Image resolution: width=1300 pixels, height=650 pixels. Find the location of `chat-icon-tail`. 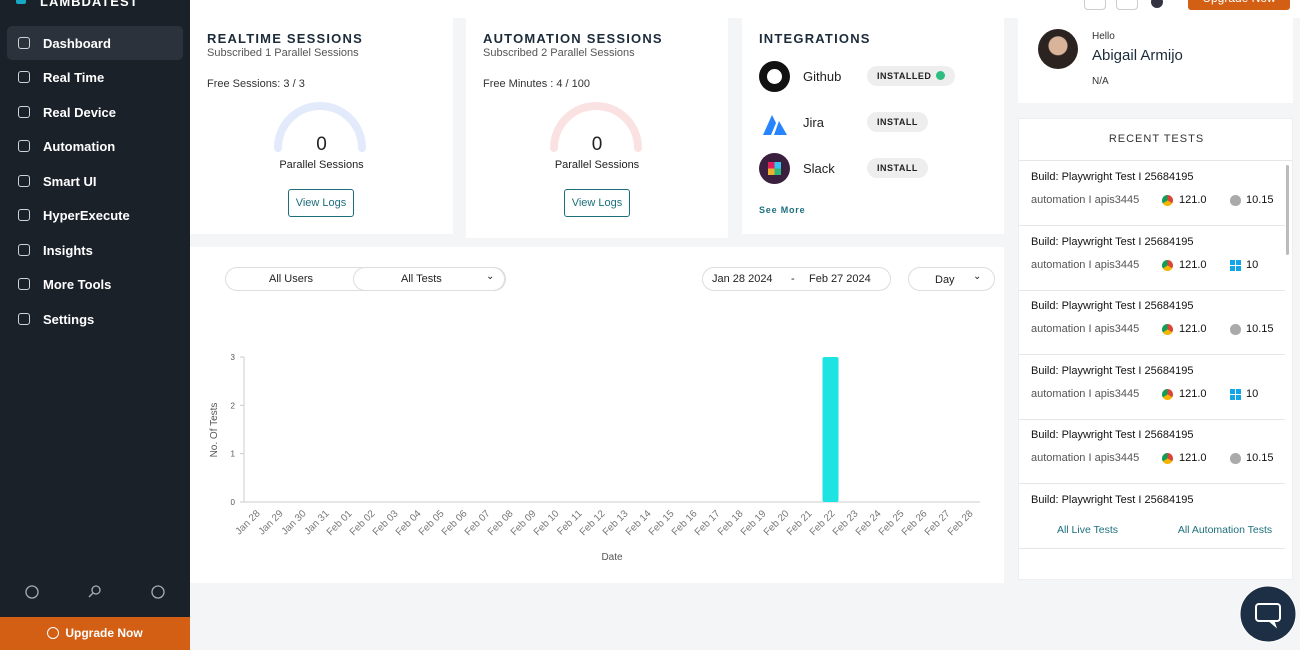

chat-icon-tail is located at coordinates (1273, 624).